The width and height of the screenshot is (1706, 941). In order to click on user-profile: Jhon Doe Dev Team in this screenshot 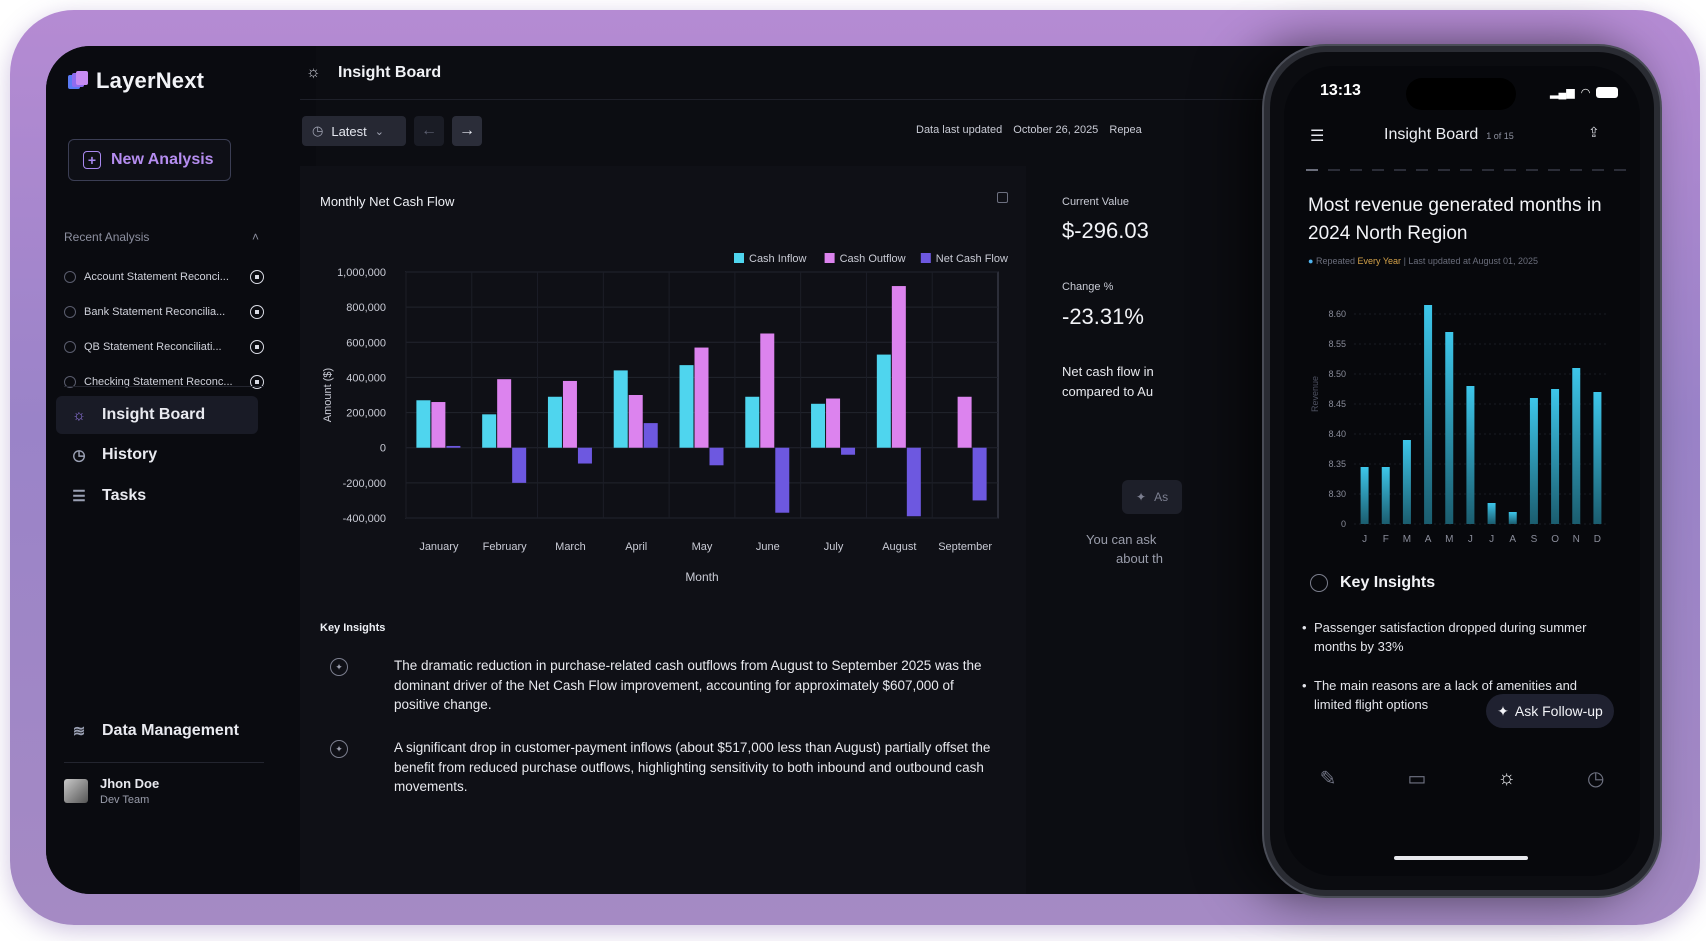, I will do `click(111, 791)`.